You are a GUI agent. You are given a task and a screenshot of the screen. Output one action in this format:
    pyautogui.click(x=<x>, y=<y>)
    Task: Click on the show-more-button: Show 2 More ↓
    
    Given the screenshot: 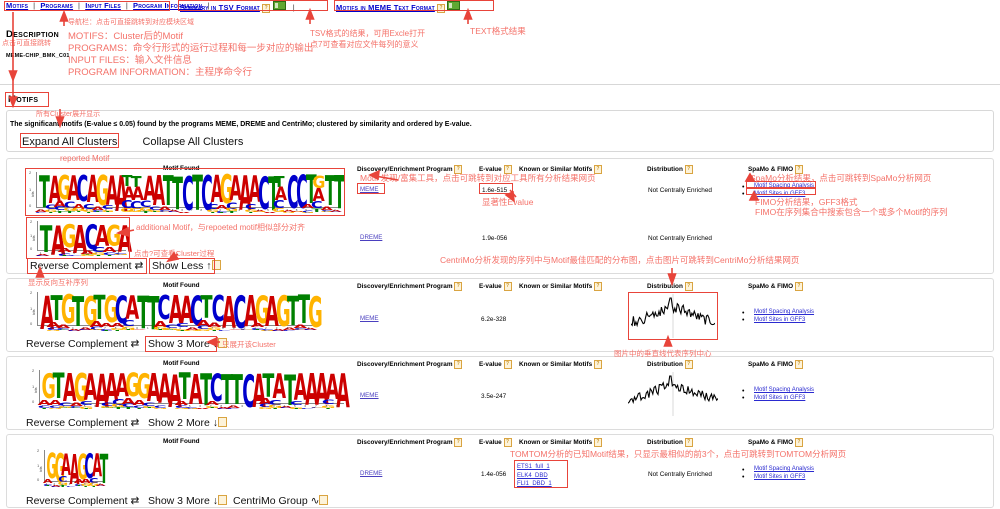 What is the action you would take?
    pyautogui.click(x=188, y=423)
    